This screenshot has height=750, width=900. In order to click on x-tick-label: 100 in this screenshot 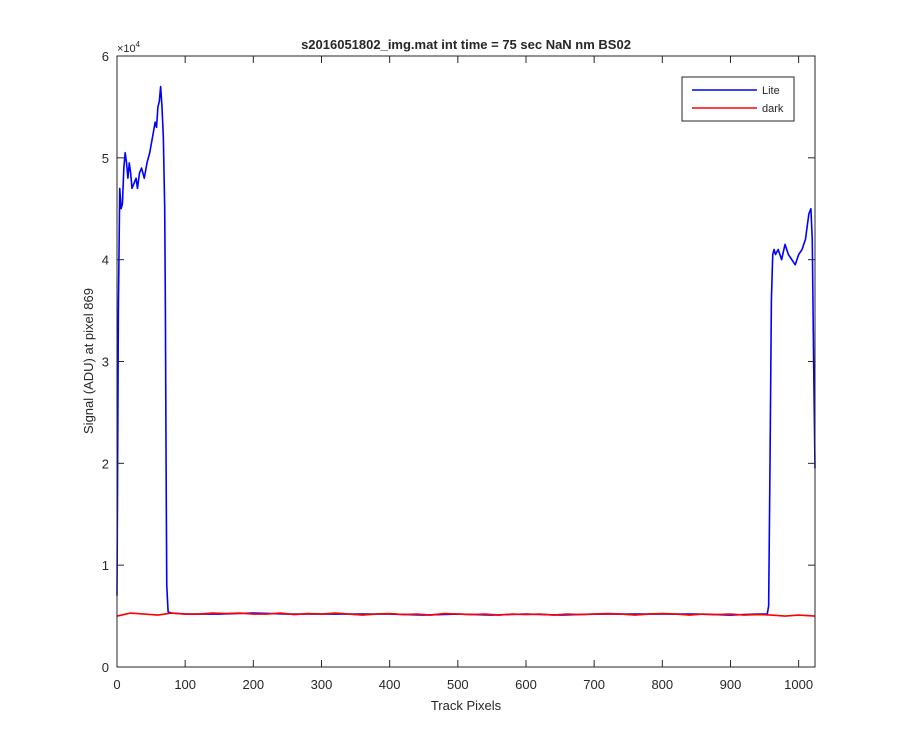, I will do `click(185, 684)`.